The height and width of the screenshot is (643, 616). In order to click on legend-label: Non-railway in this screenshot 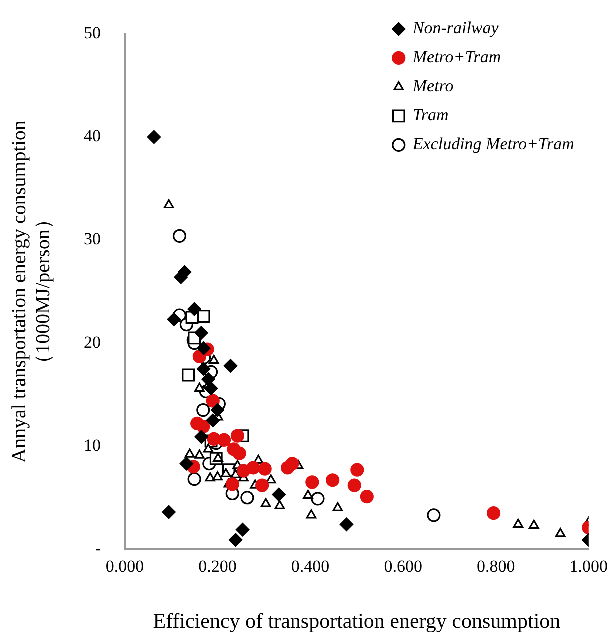, I will do `click(456, 28)`.